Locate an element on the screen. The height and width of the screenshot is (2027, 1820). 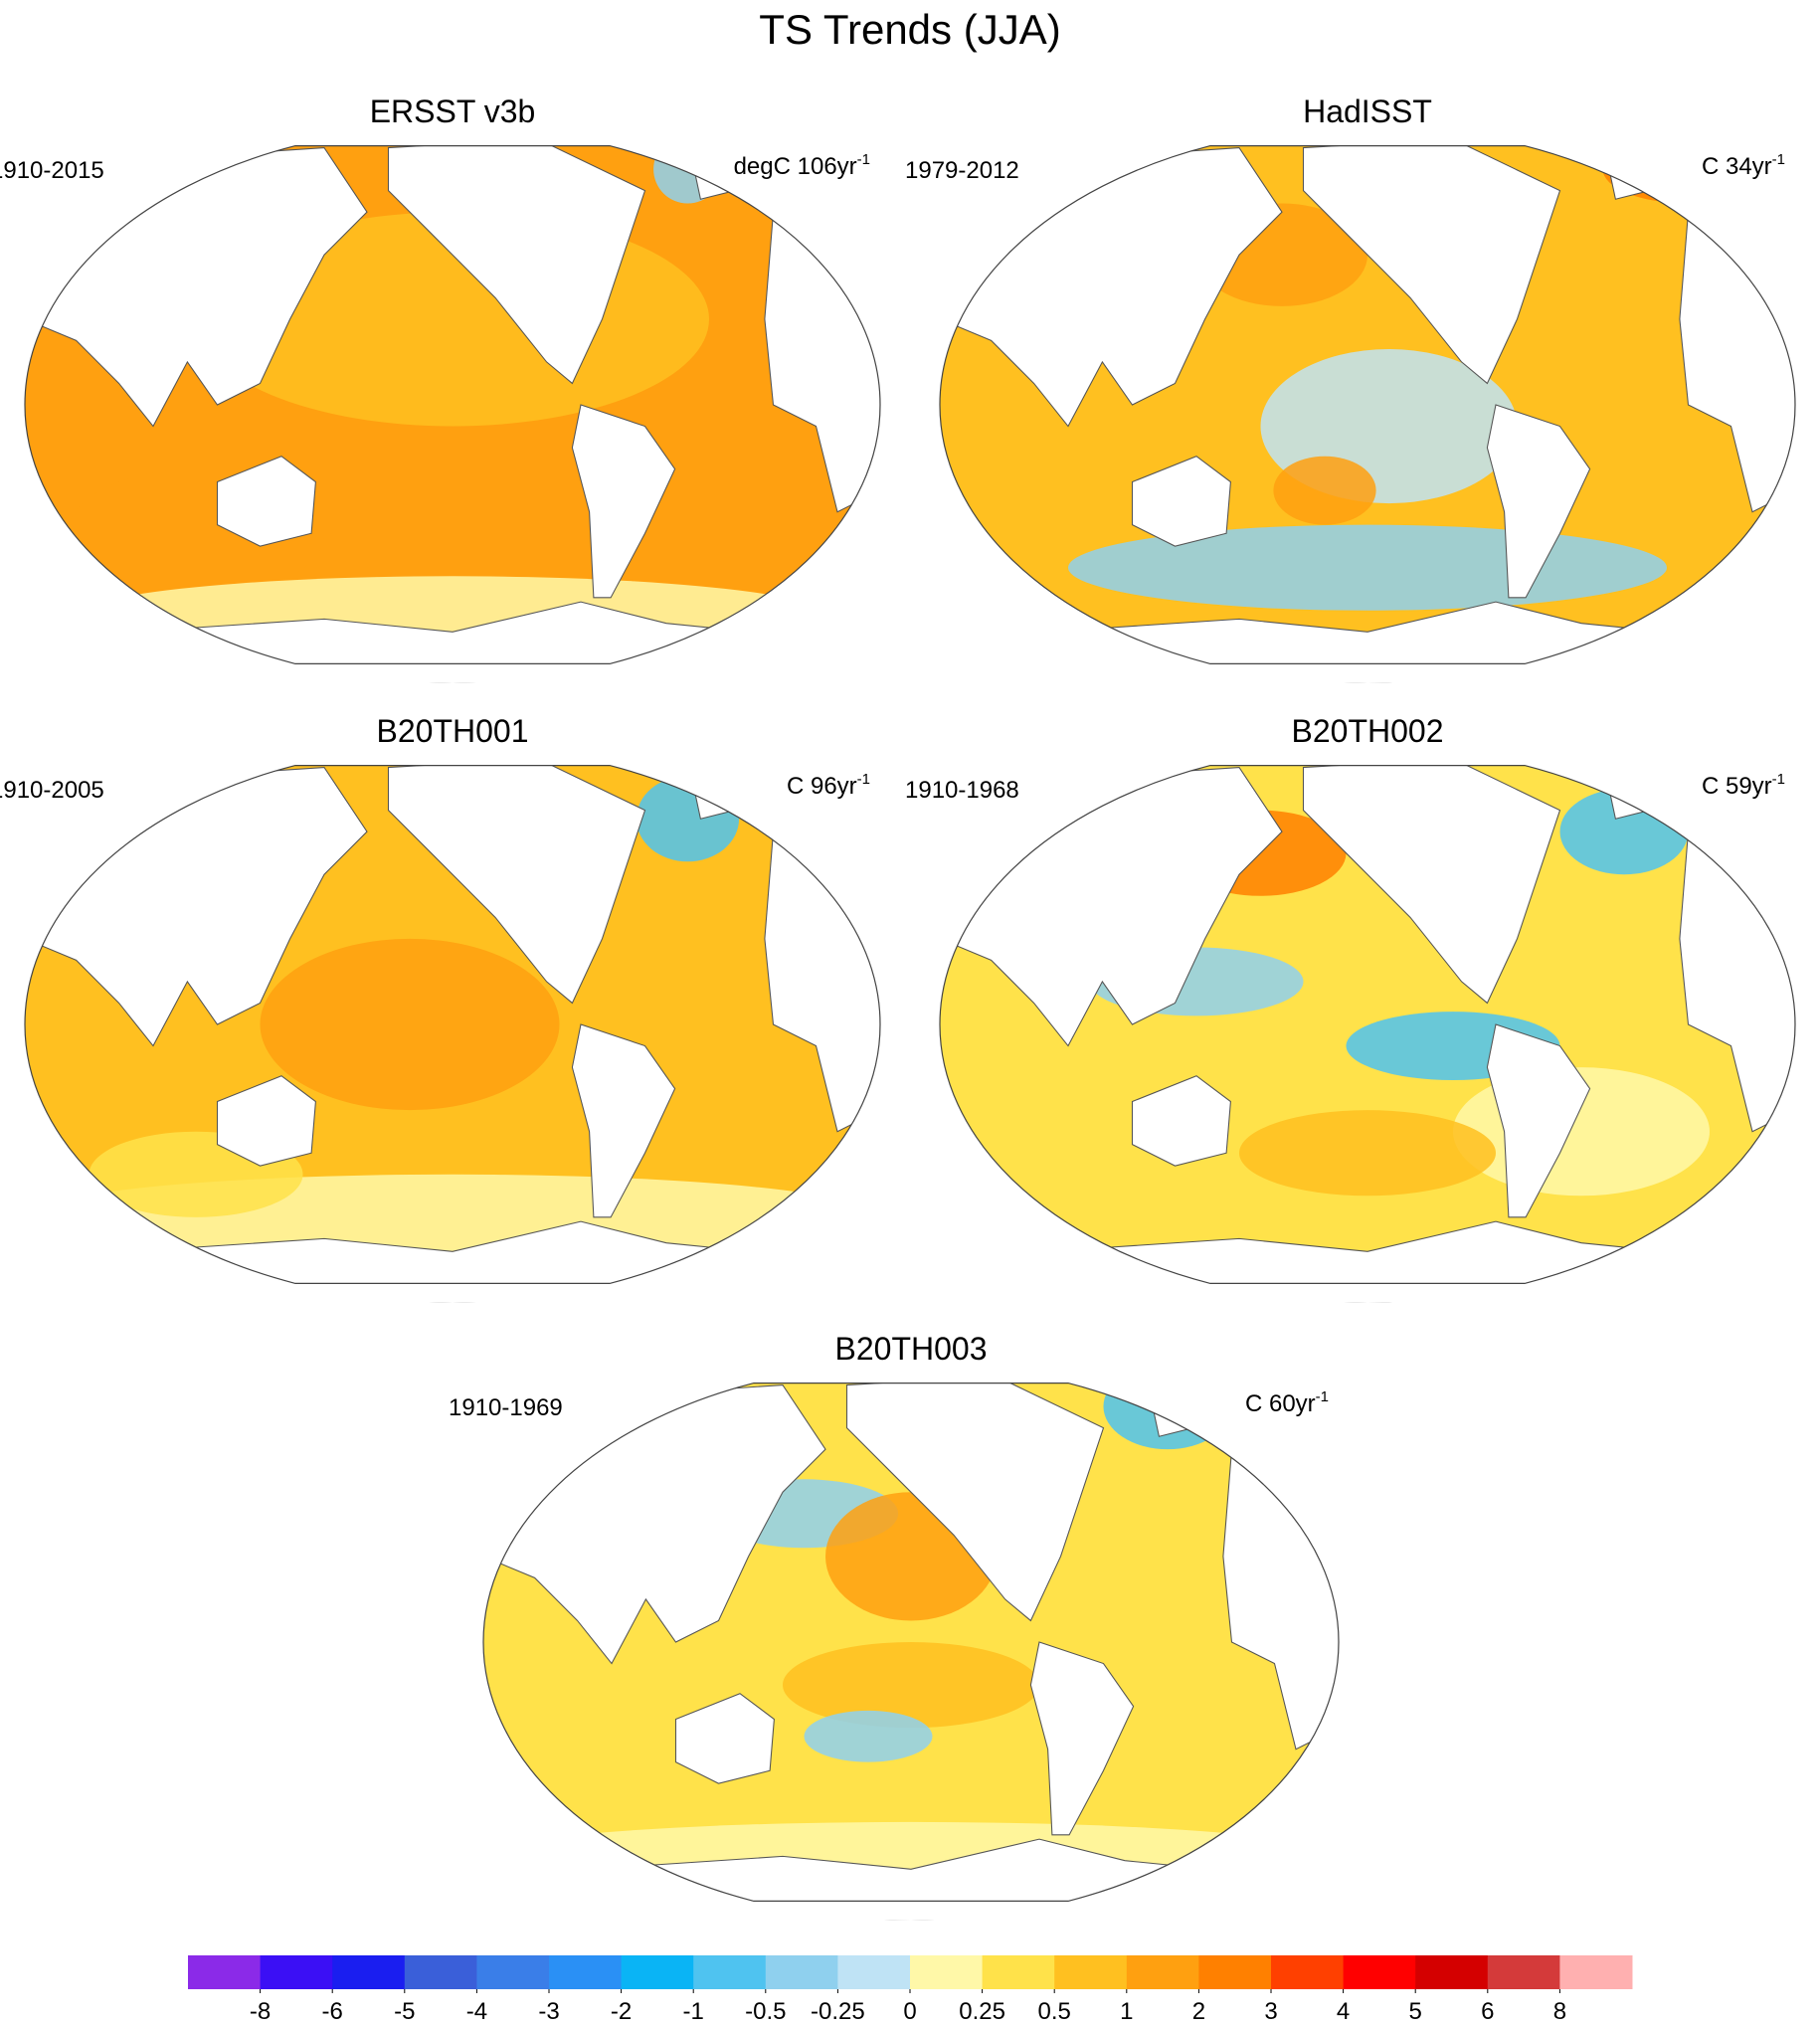
map-panel: B20TH003 1910-1969 C 60yr-1 is located at coordinates (894, 1626).